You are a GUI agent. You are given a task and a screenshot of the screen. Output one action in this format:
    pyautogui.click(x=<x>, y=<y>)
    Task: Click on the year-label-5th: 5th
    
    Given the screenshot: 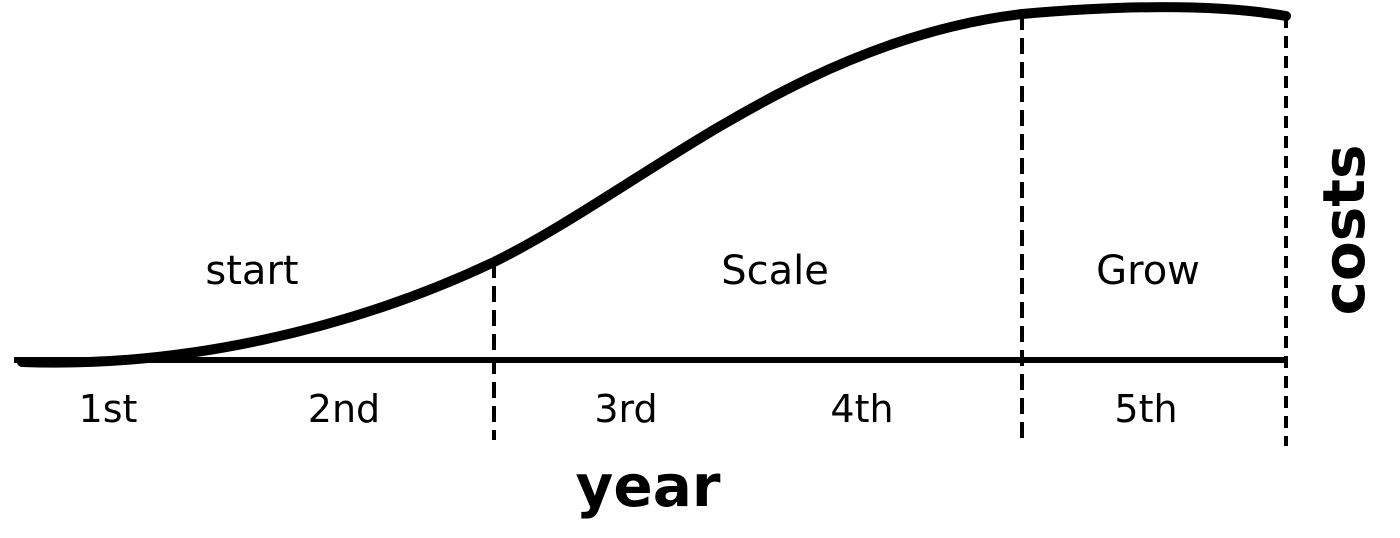 What is the action you would take?
    pyautogui.click(x=1145, y=409)
    